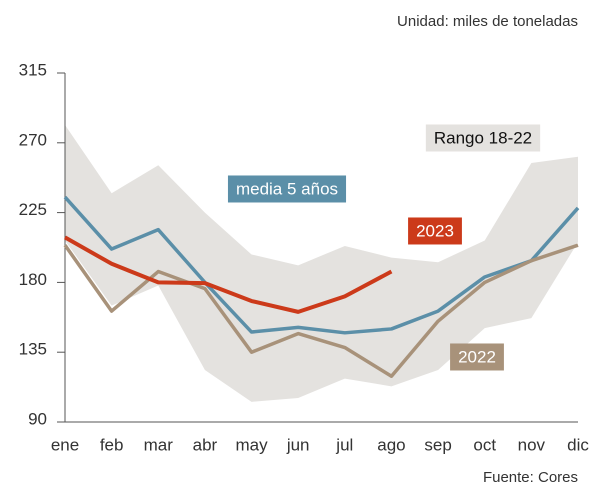  Describe the element at coordinates (298, 444) in the screenshot. I see `x-tick-label: jun` at that location.